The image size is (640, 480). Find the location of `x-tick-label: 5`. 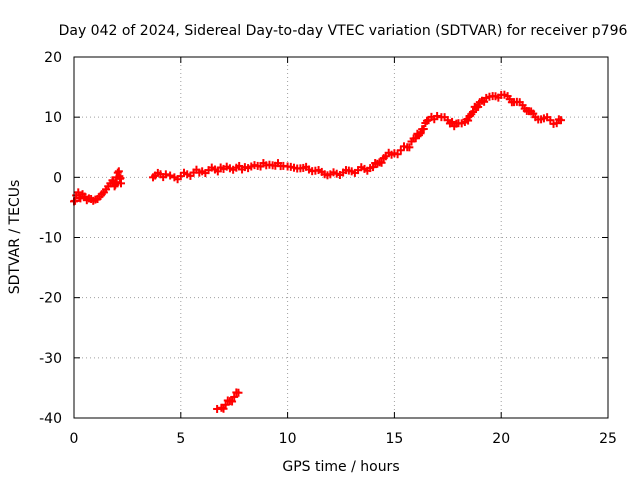

x-tick-label: 5 is located at coordinates (180, 439).